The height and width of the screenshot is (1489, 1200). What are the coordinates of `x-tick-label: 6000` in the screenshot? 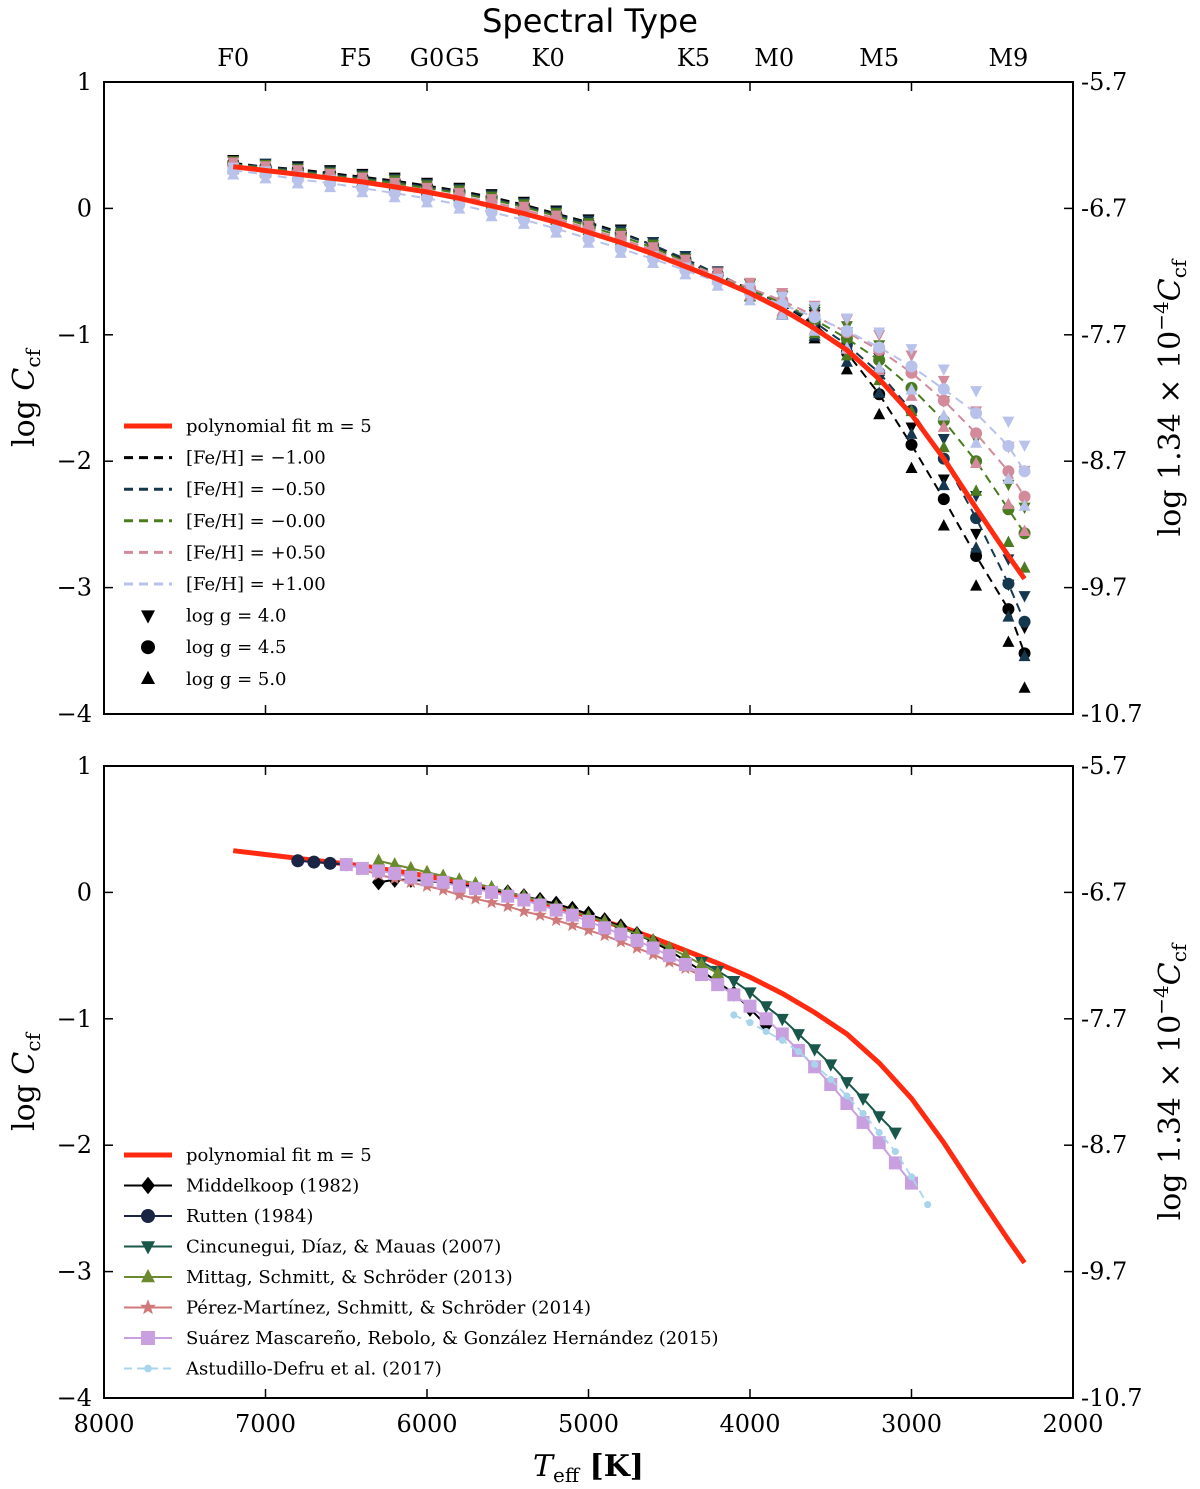 It's located at (426, 1424).